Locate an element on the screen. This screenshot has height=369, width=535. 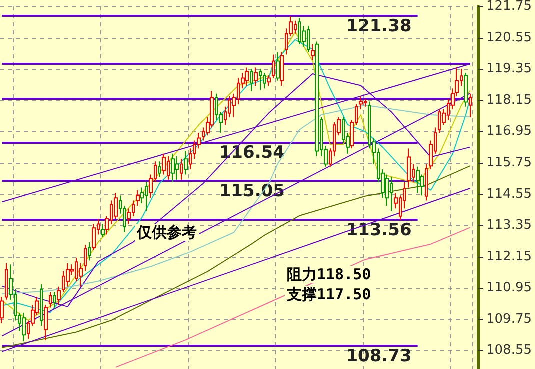
y-tick-label: 116.95 is located at coordinates (509, 132).